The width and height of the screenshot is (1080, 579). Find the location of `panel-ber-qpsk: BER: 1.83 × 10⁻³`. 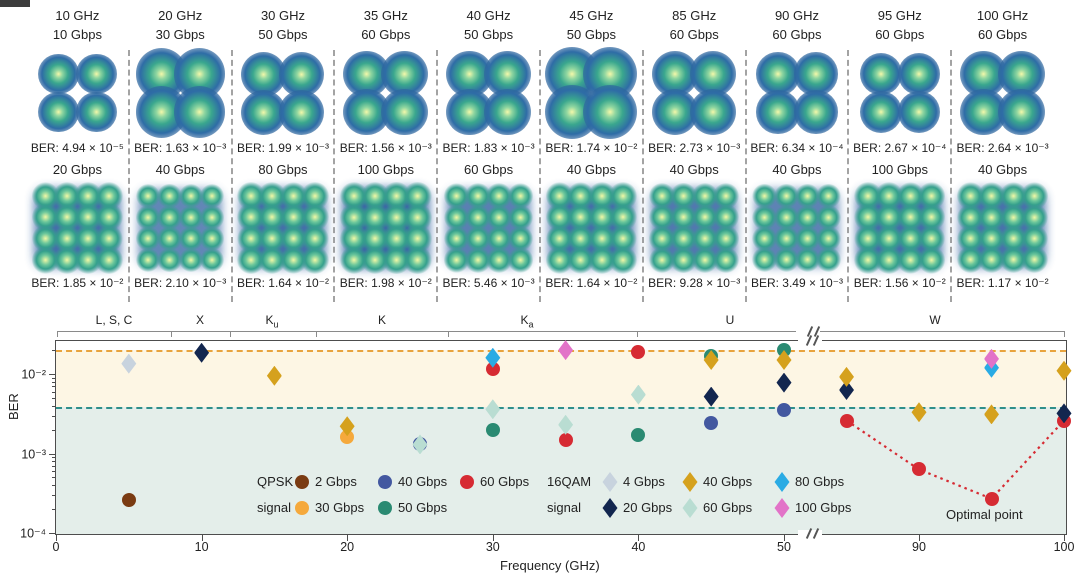

panel-ber-qpsk: BER: 1.83 × 10⁻³ is located at coordinates (488, 148).